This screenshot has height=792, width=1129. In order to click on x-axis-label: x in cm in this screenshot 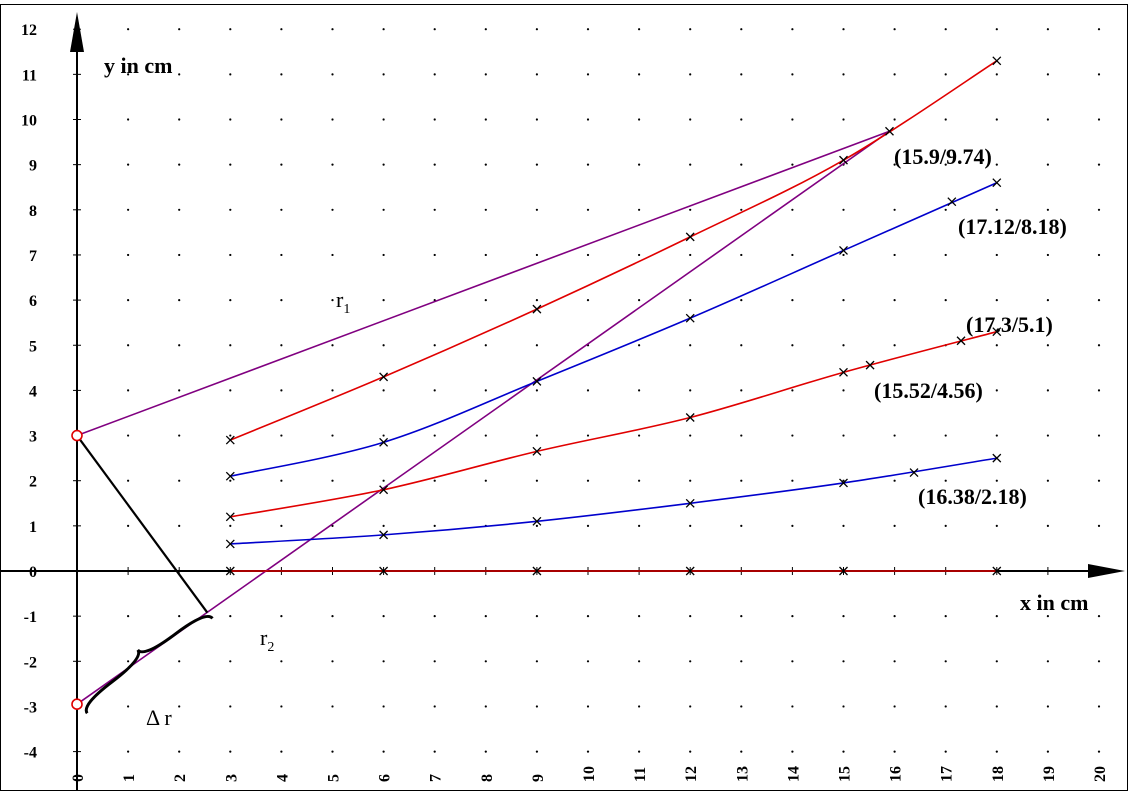, I will do `click(1054, 602)`.